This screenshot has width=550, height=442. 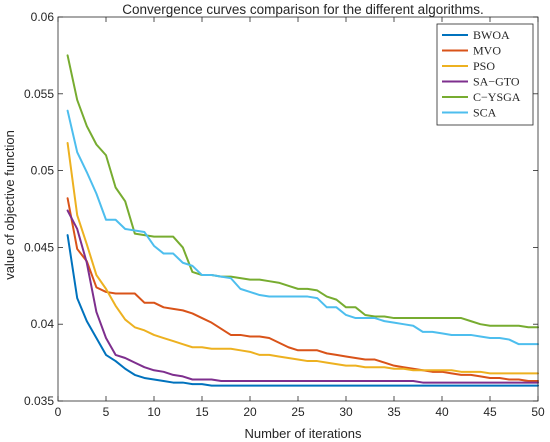 What do you see at coordinates (484, 66) in the screenshot?
I see `legend-label: PSO` at bounding box center [484, 66].